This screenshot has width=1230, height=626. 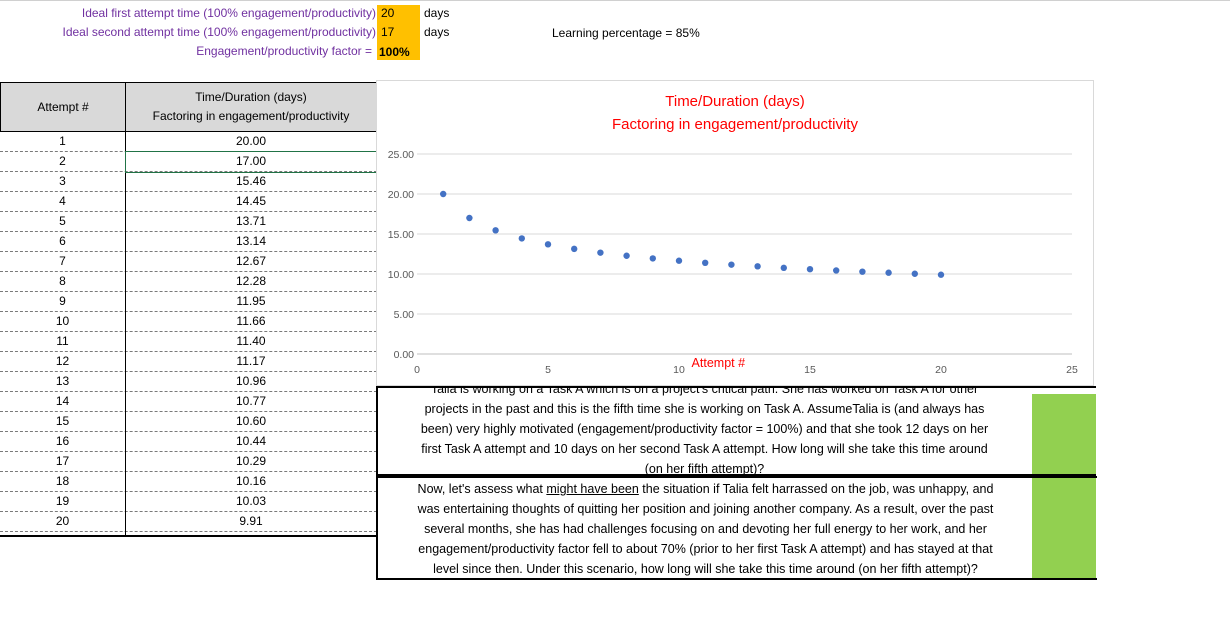 What do you see at coordinates (704, 469) in the screenshot?
I see `q1-line5: (on her fifth attempt)?` at bounding box center [704, 469].